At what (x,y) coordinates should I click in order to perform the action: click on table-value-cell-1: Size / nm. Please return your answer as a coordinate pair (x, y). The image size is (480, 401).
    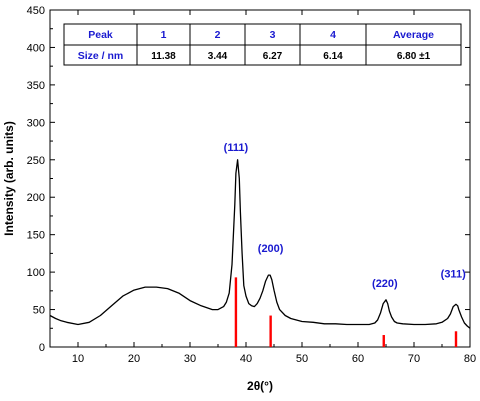
    Looking at the image, I should click on (101, 56).